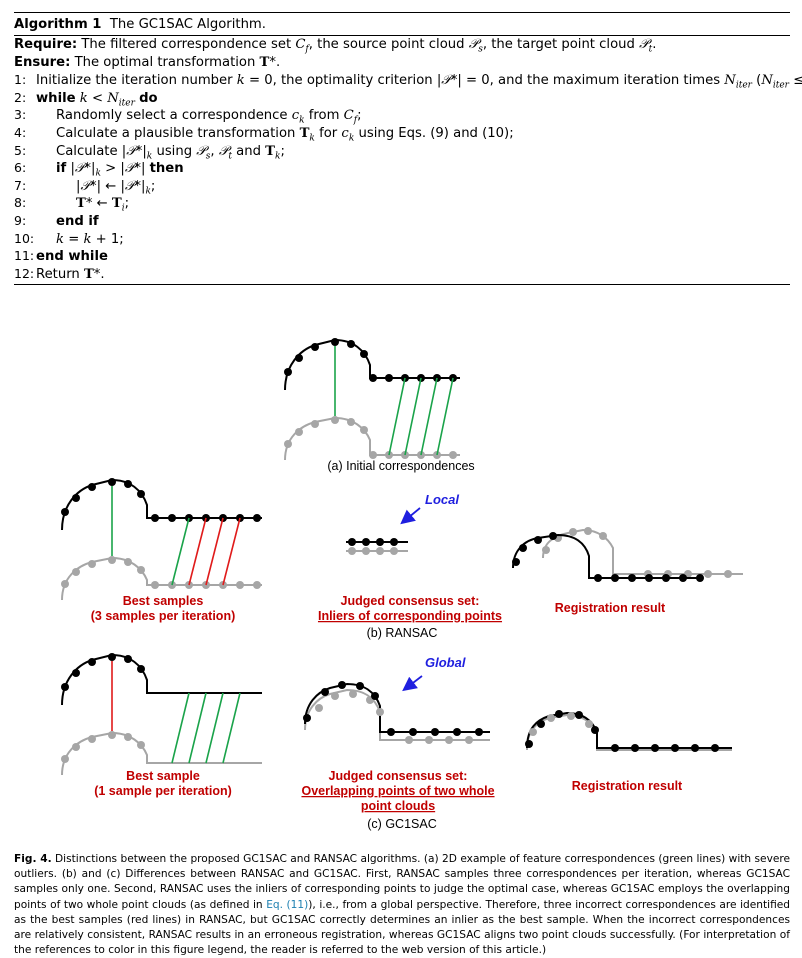 The height and width of the screenshot is (958, 802). What do you see at coordinates (69, 238) in the screenshot?
I see `algorithm-line-10: 10: k = k + 1;` at bounding box center [69, 238].